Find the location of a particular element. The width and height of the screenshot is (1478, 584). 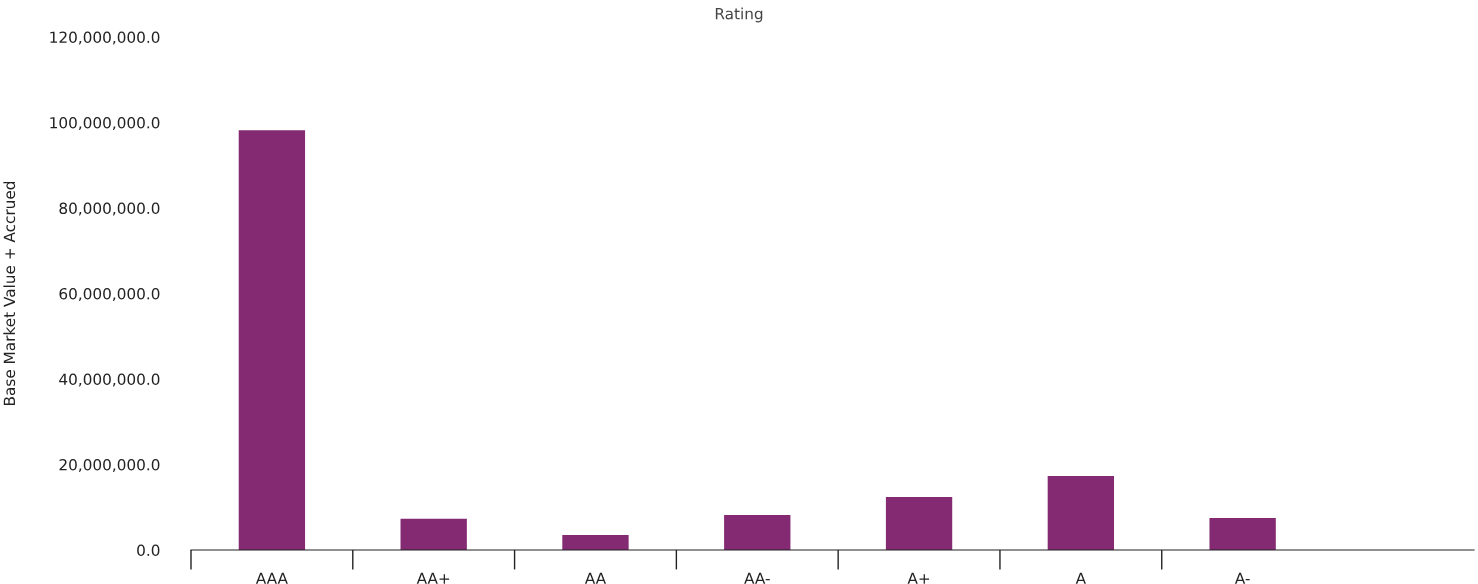

y-tick-label: 60,000,000.0 is located at coordinates (109, 294).